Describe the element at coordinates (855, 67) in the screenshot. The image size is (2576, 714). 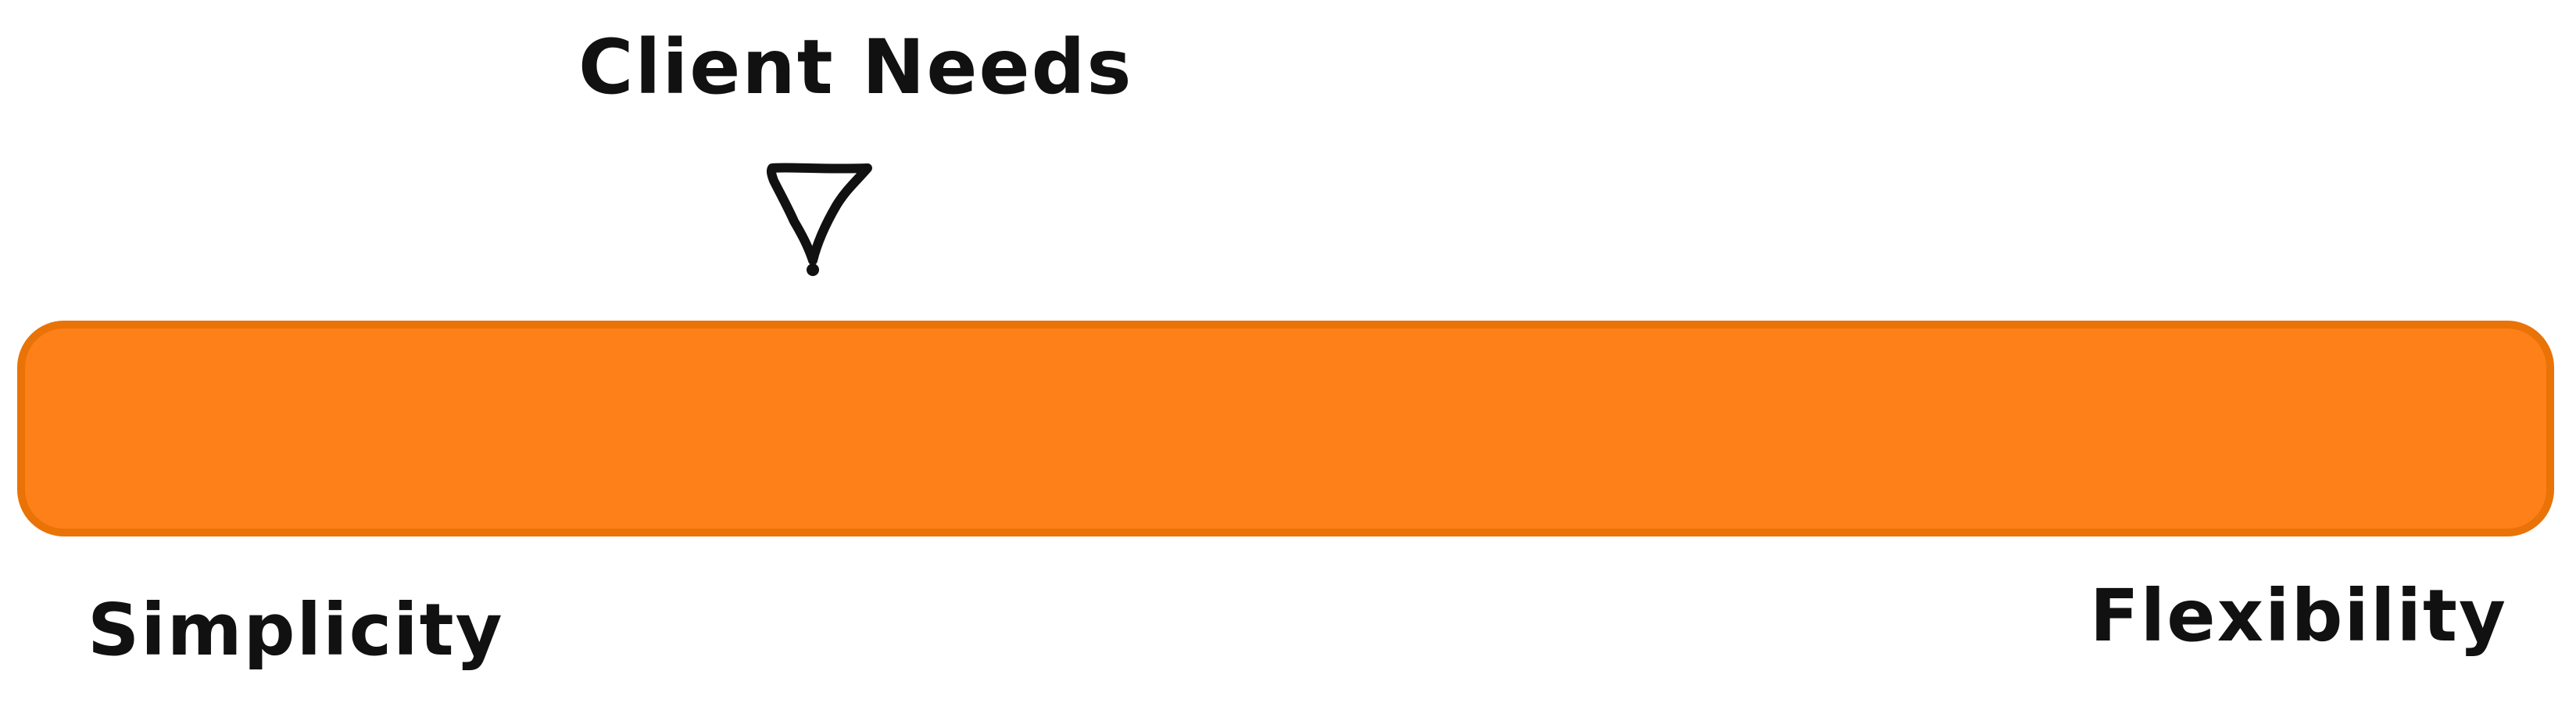
I see `client-needs-label: Client Needs` at that location.